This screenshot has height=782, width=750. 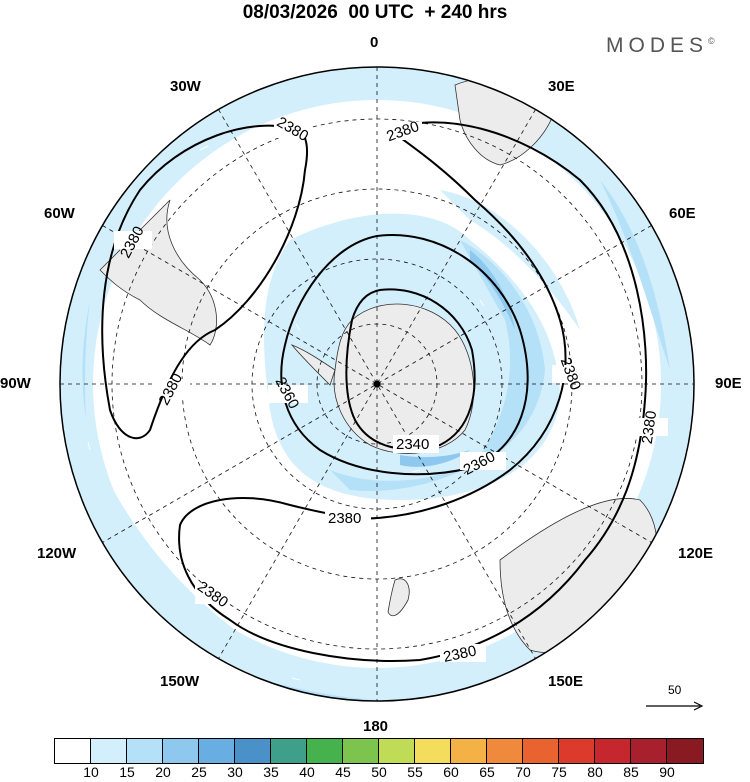 I want to click on colorbar-tick-label: 55, so click(x=415, y=772).